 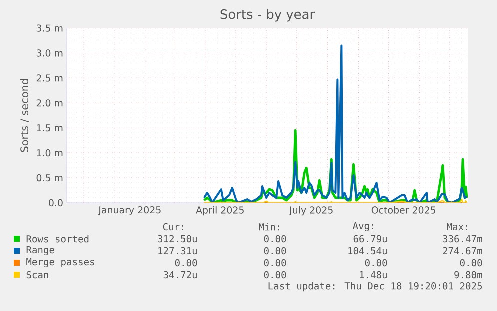 I want to click on text: 34.72u, so click(x=180, y=275).